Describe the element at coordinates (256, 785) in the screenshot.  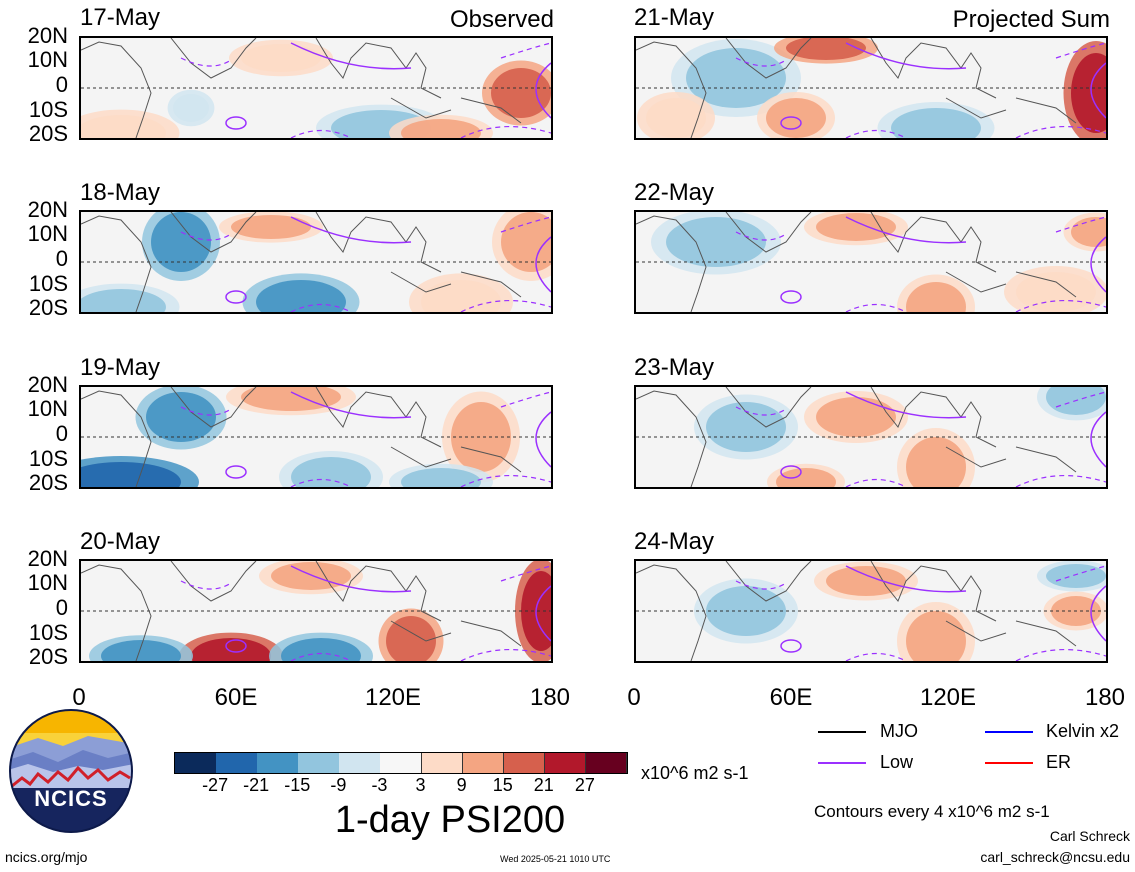
I see `colorbar-tick-label: -21` at that location.